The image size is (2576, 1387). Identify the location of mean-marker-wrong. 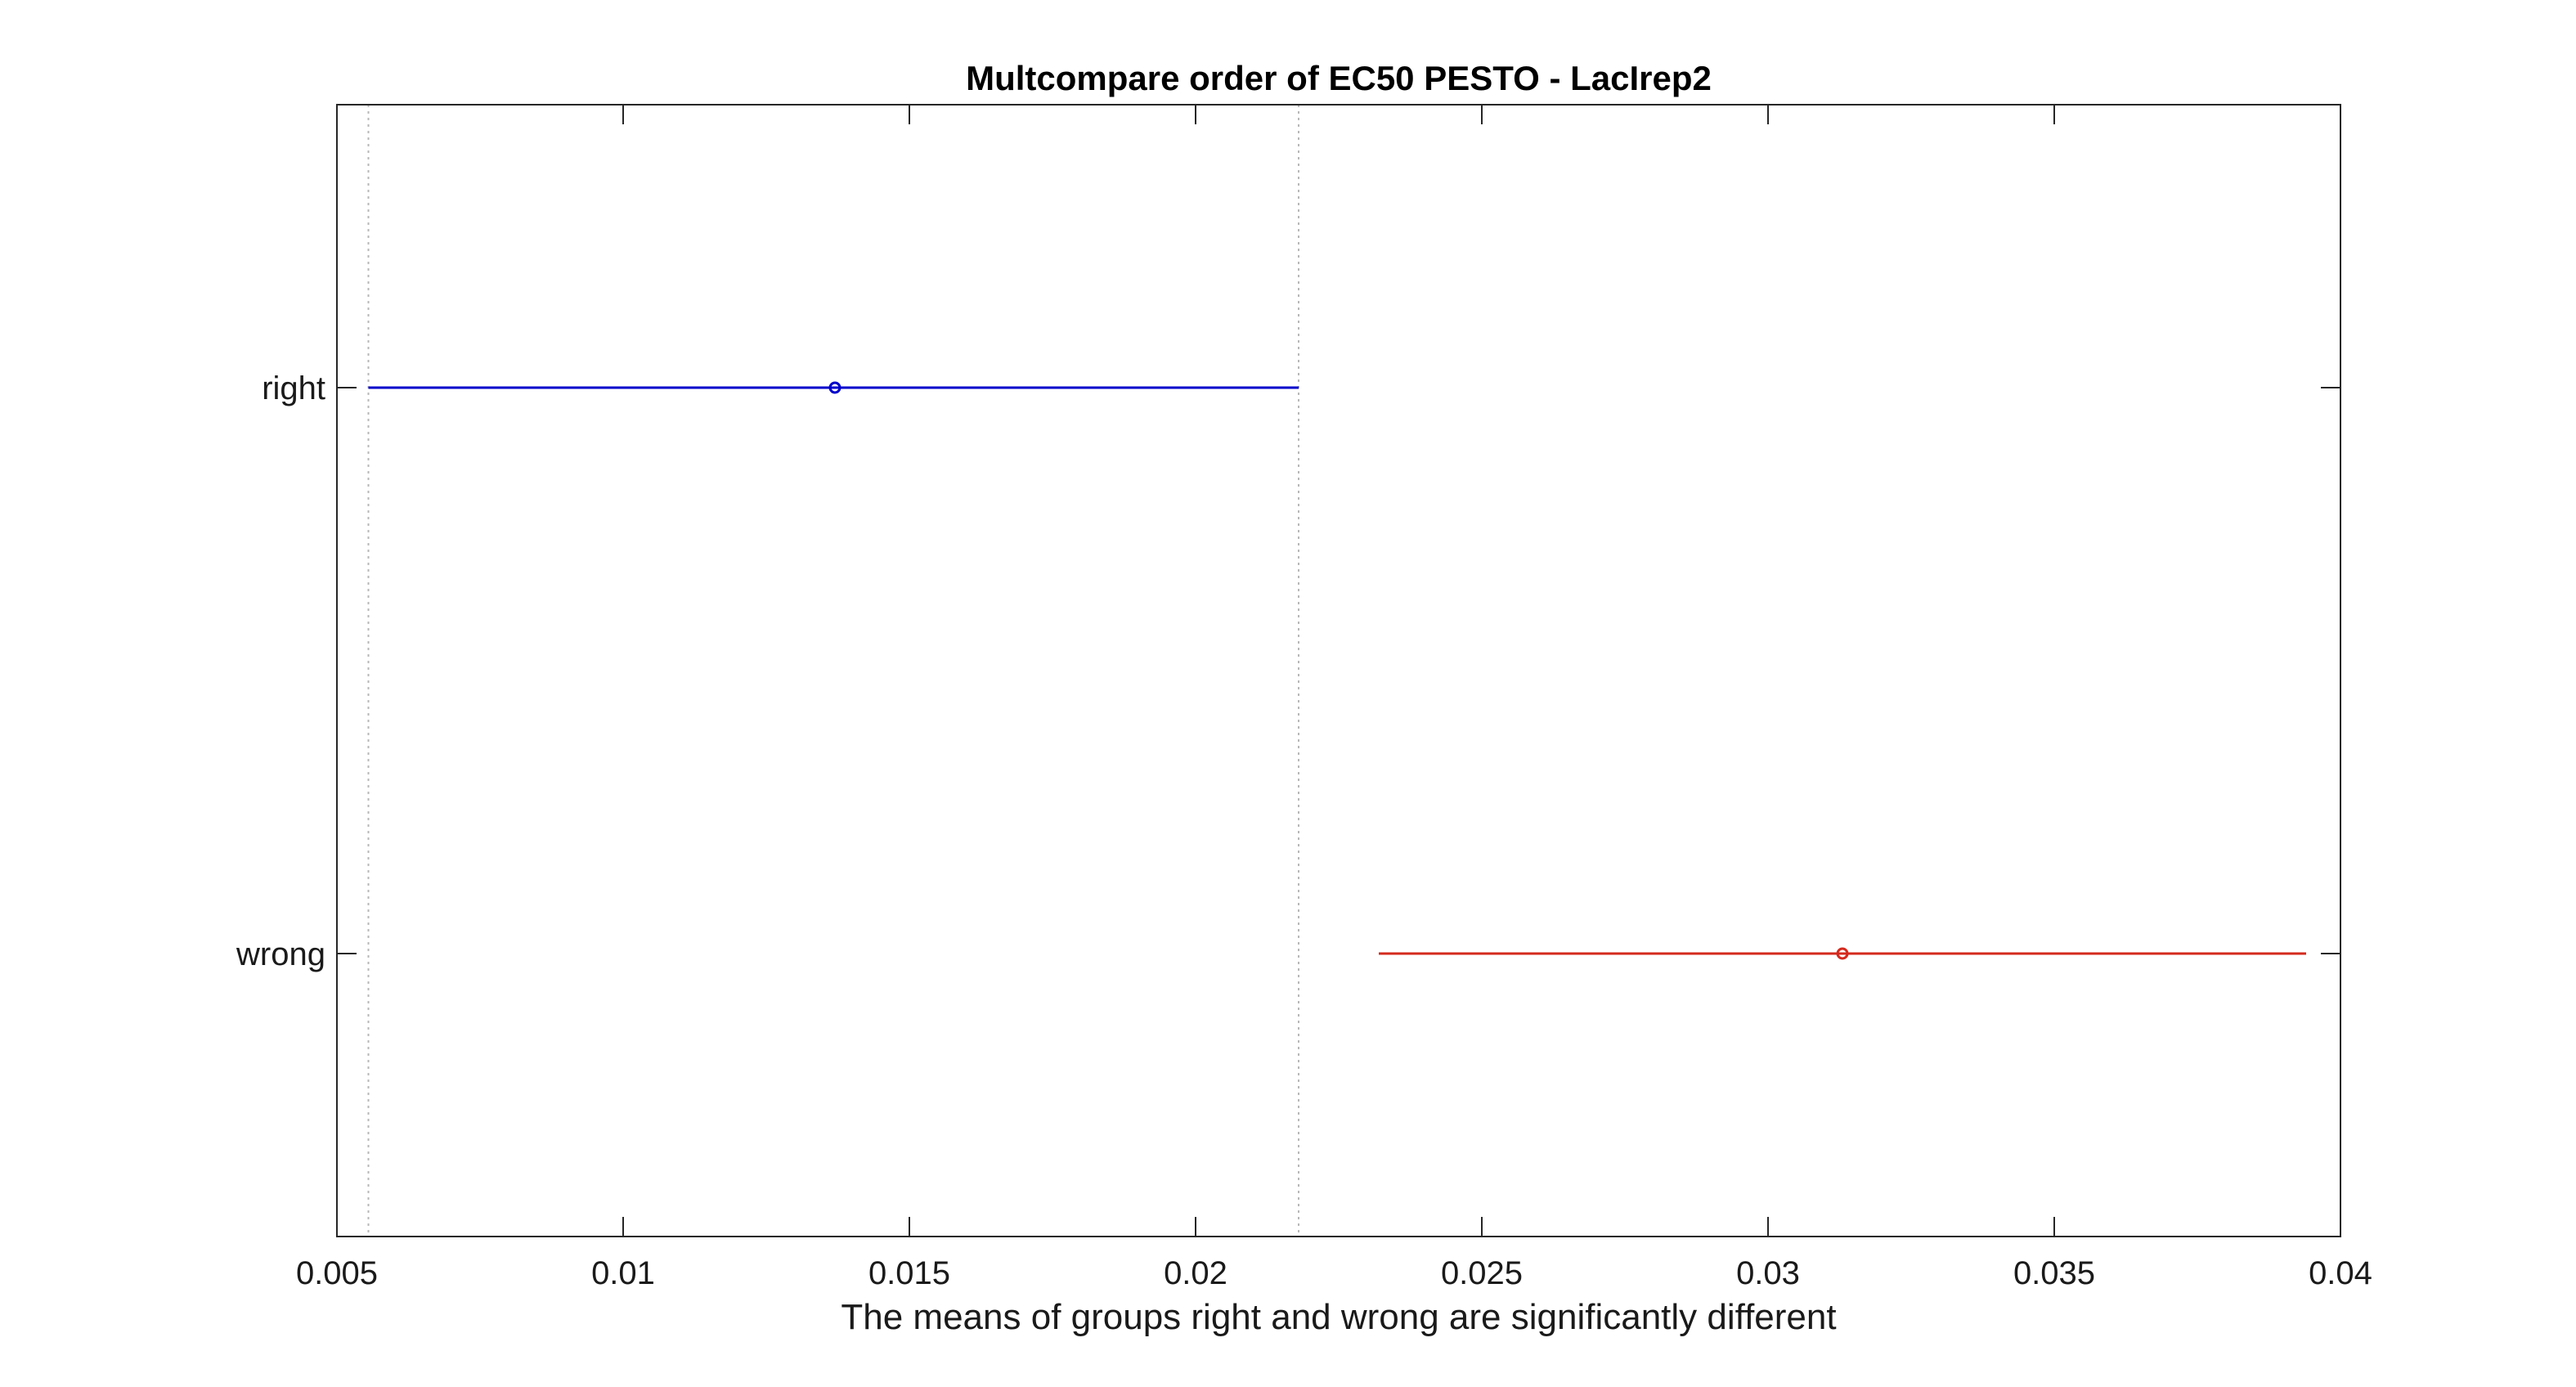
(1843, 953).